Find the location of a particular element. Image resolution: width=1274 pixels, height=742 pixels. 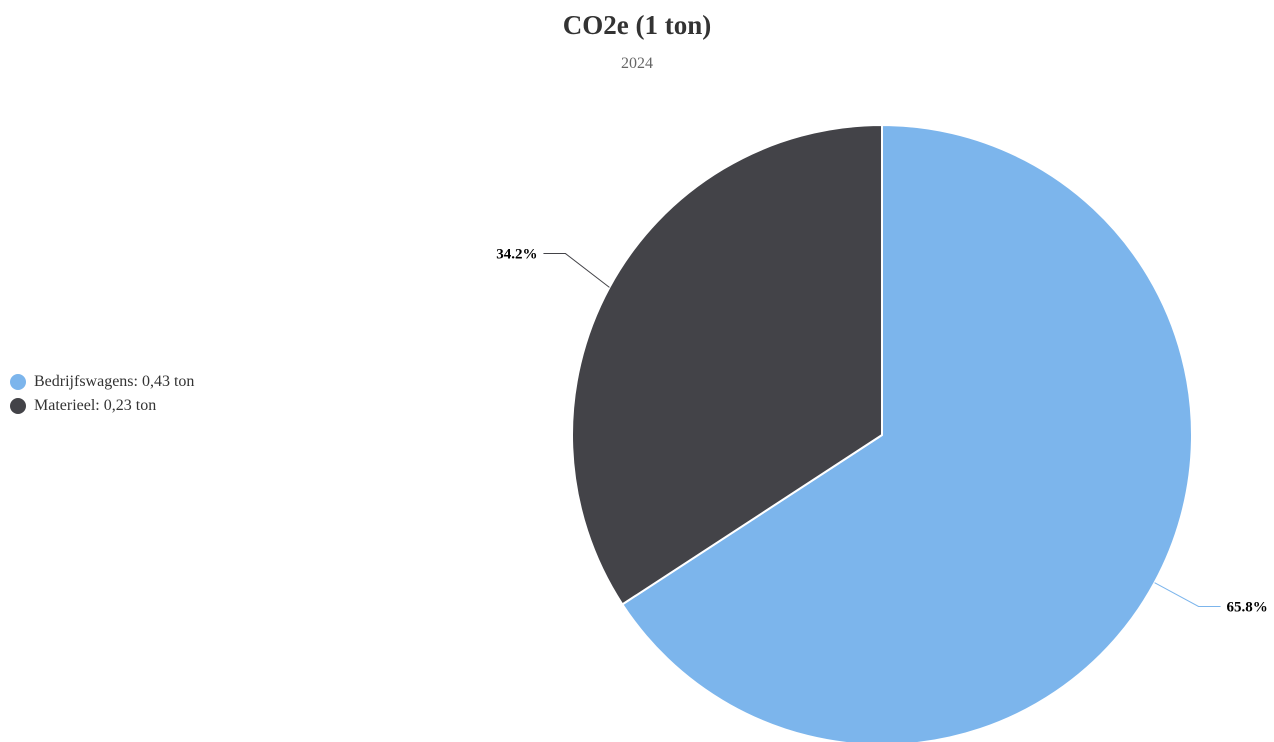

data-label-materieel: 34.2% is located at coordinates (516, 255).